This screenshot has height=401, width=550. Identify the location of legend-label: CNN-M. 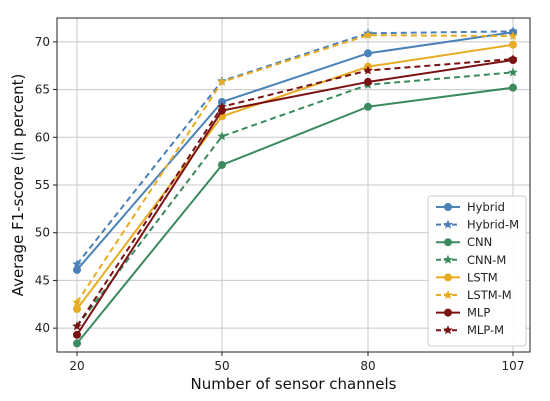
(486, 260).